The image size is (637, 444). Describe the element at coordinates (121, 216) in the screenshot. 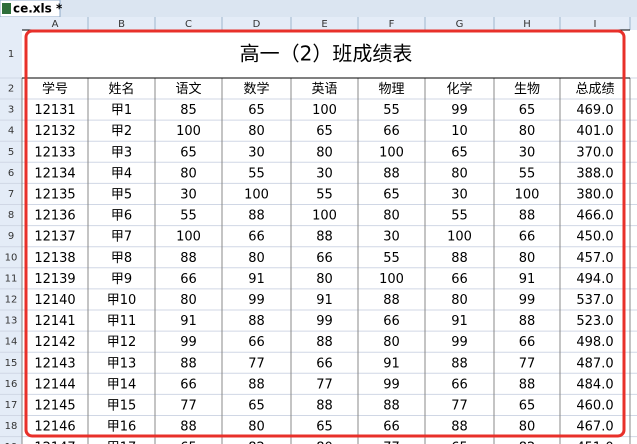

I see `cell: 甲6` at that location.